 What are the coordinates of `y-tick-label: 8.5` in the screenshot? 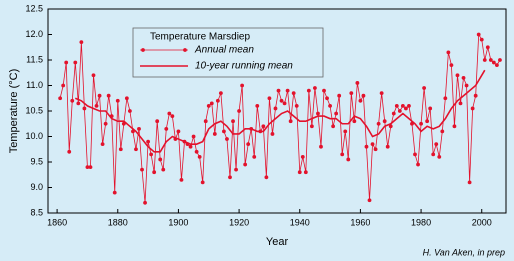 It's located at (36, 212).